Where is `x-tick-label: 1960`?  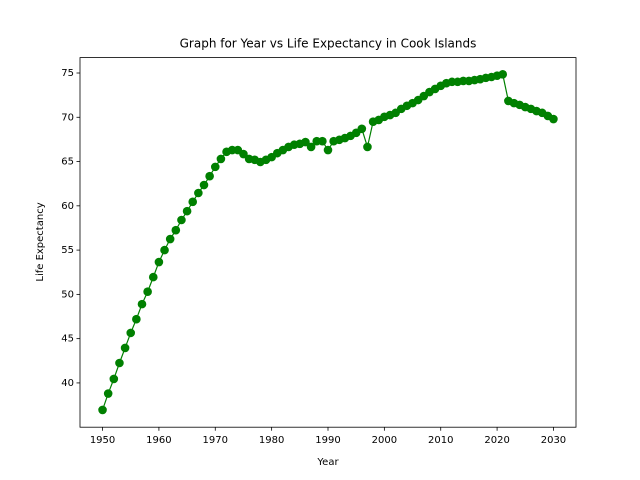 x-tick-label: 1960 is located at coordinates (158, 440).